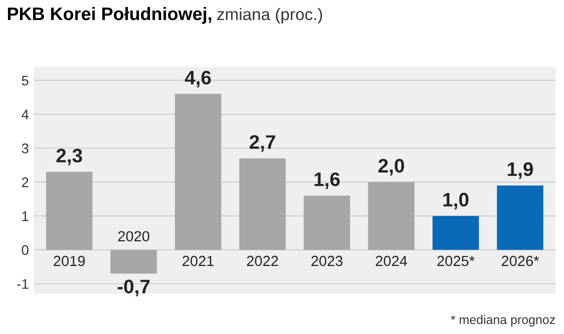 This screenshot has height=334, width=564. I want to click on y-tick-label: 2, so click(25, 182).